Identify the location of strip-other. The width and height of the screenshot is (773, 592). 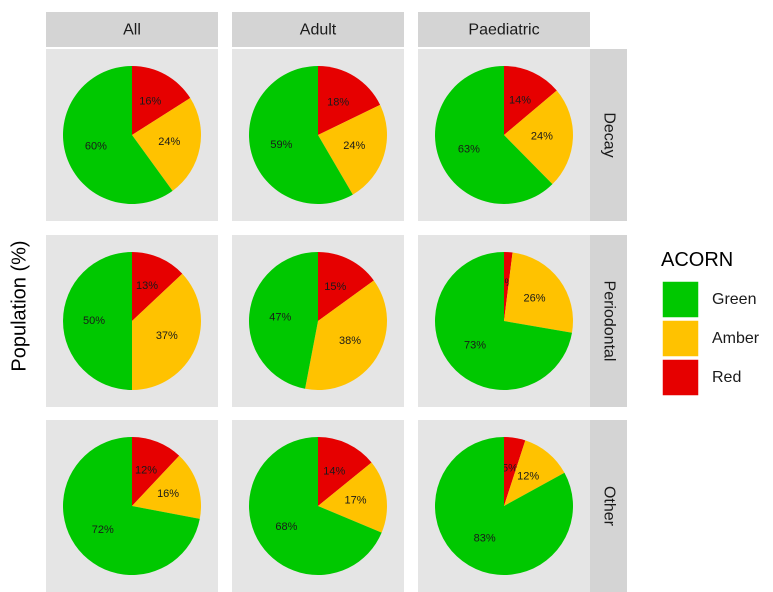
(608, 506).